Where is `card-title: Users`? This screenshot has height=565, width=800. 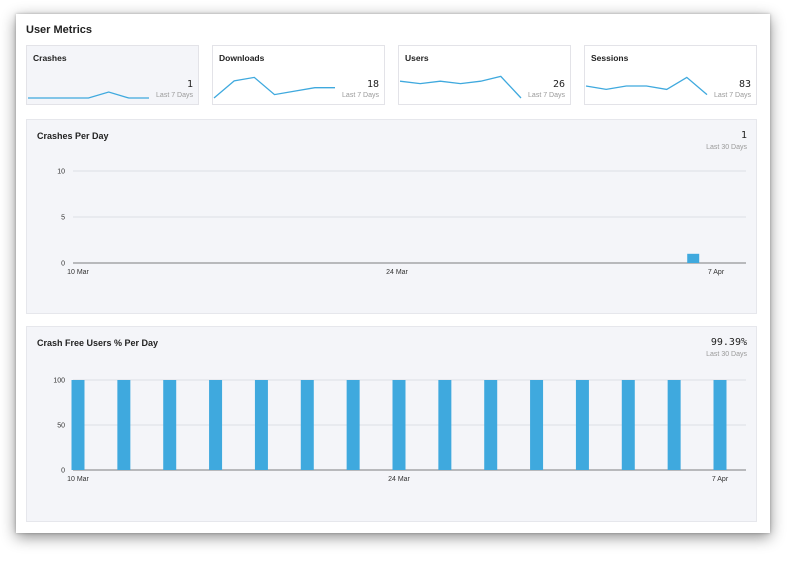 card-title: Users is located at coordinates (417, 58).